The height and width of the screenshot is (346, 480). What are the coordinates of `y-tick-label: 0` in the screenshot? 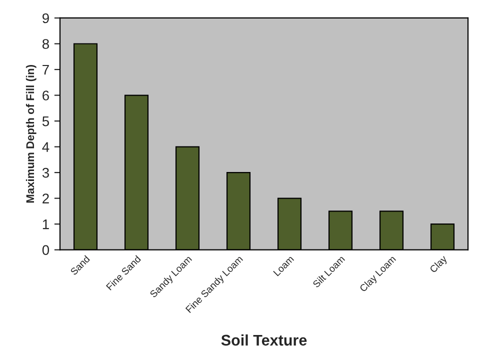 It's located at (46, 250).